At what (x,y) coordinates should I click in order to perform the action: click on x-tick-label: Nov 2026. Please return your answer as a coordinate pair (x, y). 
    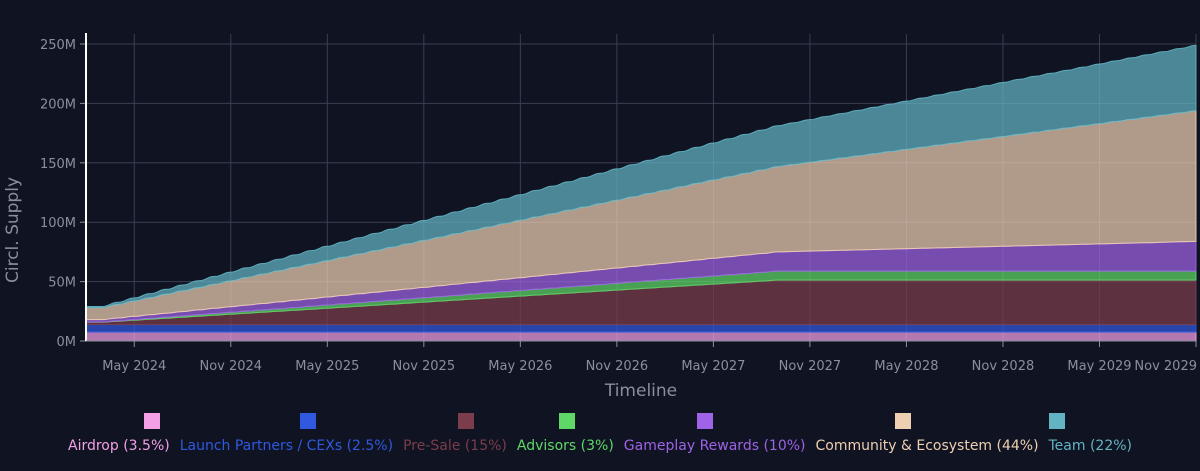
    Looking at the image, I should click on (617, 366).